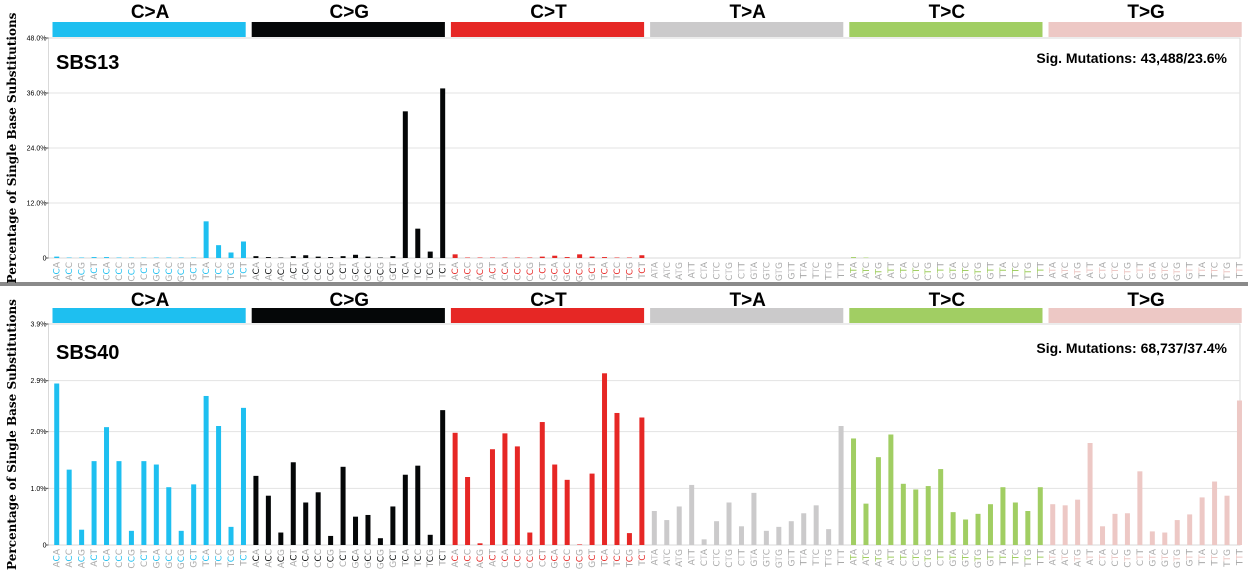  I want to click on context-label: GCC, so click(170, 559).